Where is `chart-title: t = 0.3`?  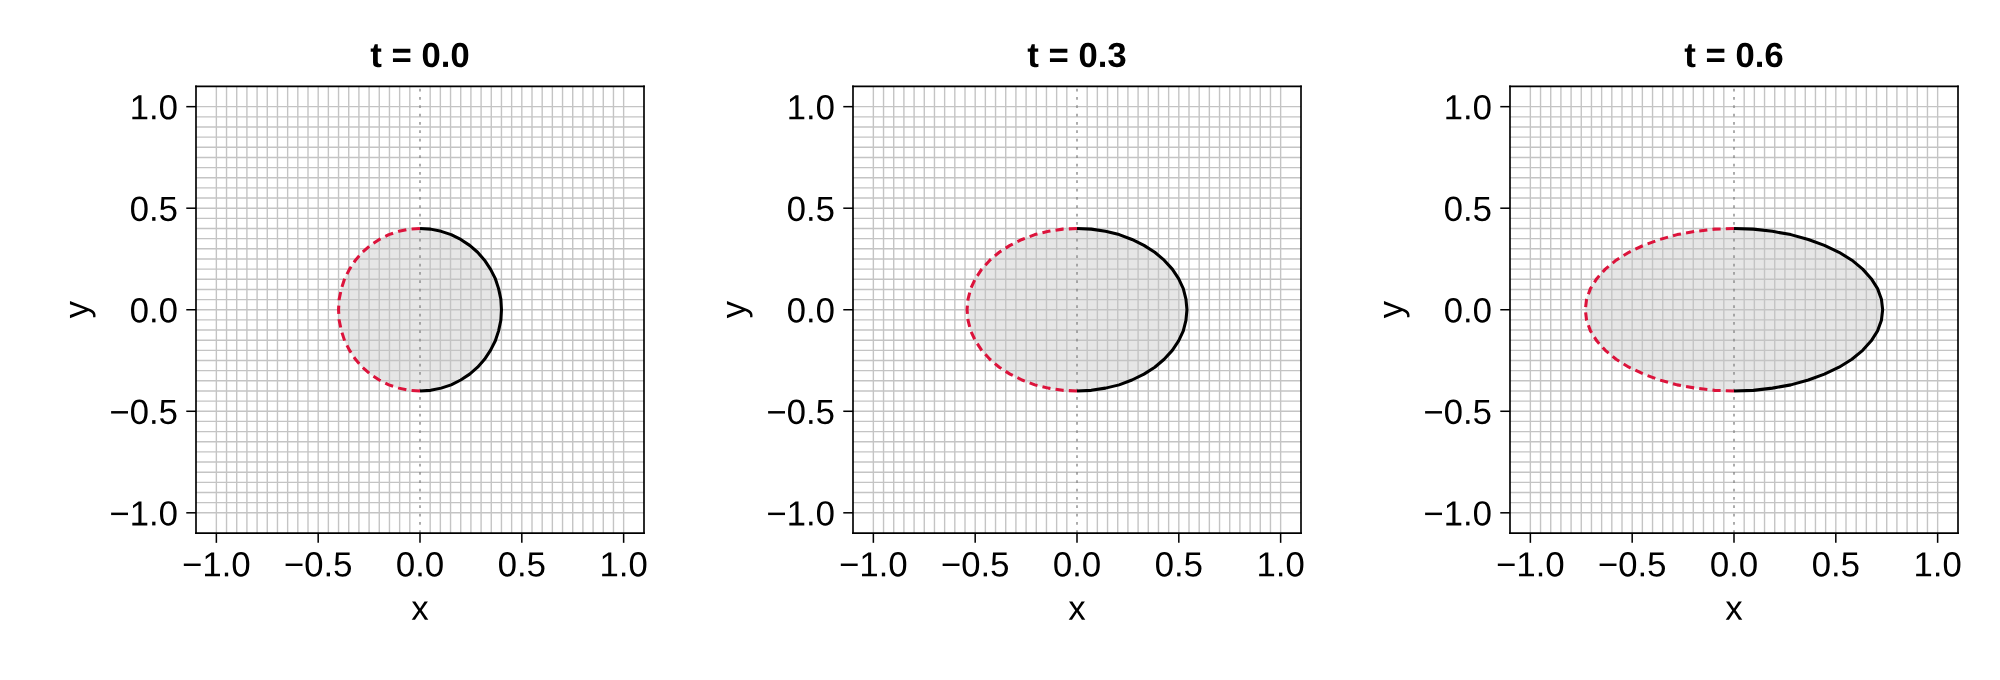 chart-title: t = 0.3 is located at coordinates (1076, 55).